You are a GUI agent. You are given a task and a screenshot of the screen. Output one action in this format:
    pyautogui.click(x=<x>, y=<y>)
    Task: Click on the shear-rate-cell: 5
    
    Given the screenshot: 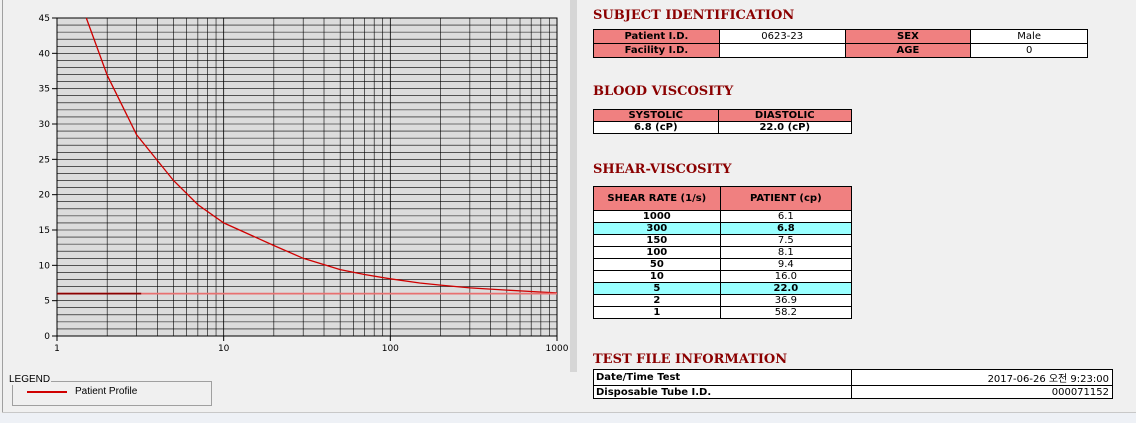 What is the action you would take?
    pyautogui.click(x=657, y=288)
    